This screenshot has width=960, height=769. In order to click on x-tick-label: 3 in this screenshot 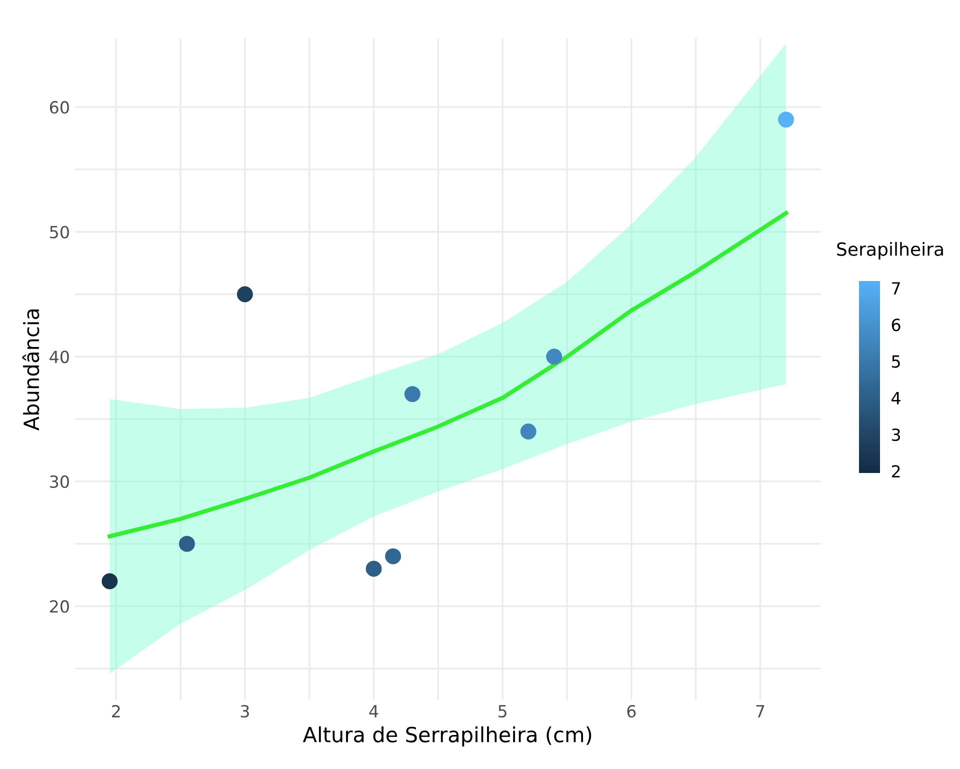, I will do `click(244, 711)`.